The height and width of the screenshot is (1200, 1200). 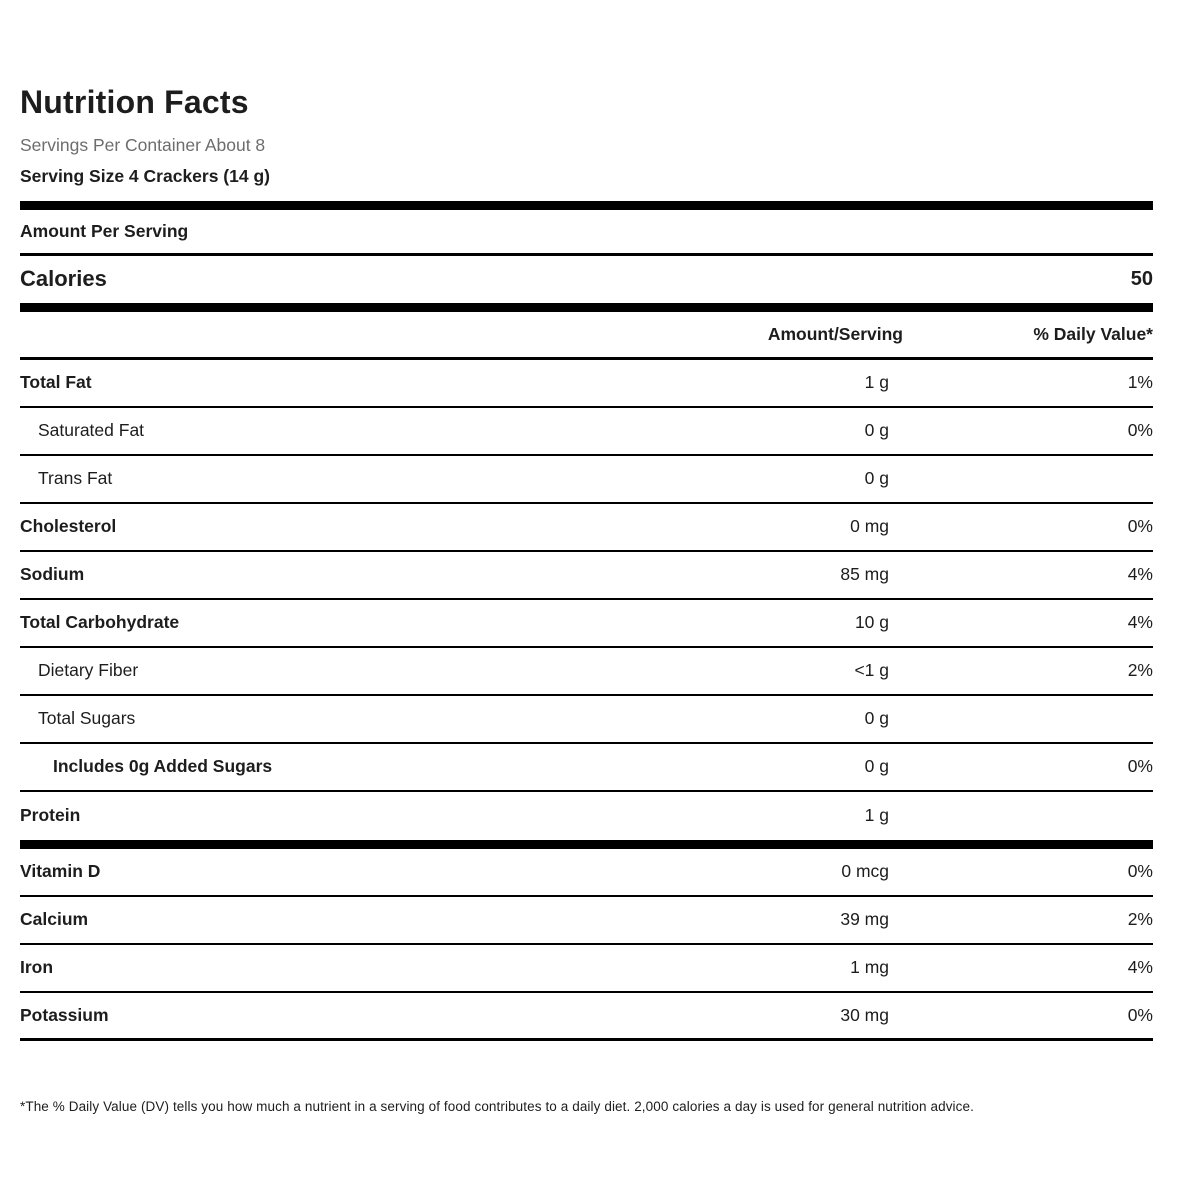 I want to click on nutrient-row-protein: Protein 1 g, so click(x=586, y=816).